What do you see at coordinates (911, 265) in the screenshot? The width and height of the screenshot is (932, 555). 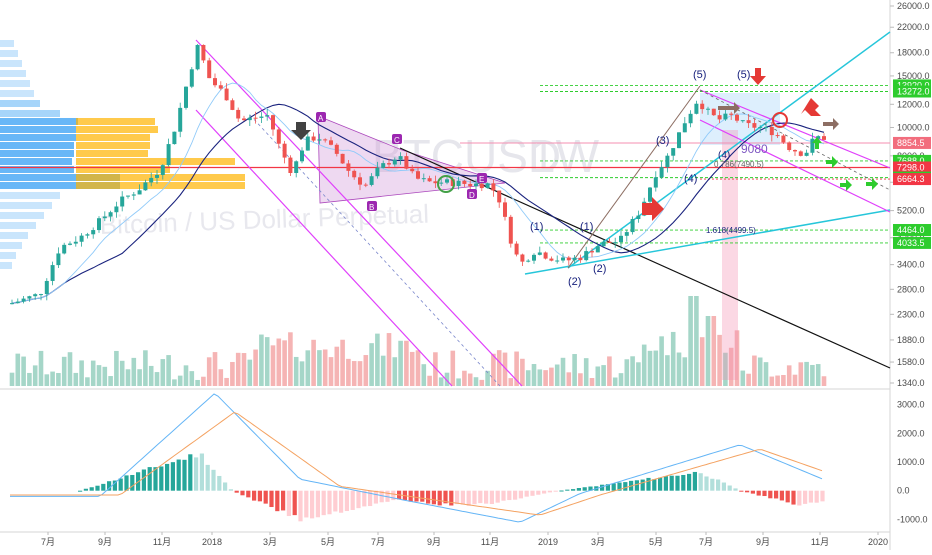 I see `price-tick-label: 3400.0` at bounding box center [911, 265].